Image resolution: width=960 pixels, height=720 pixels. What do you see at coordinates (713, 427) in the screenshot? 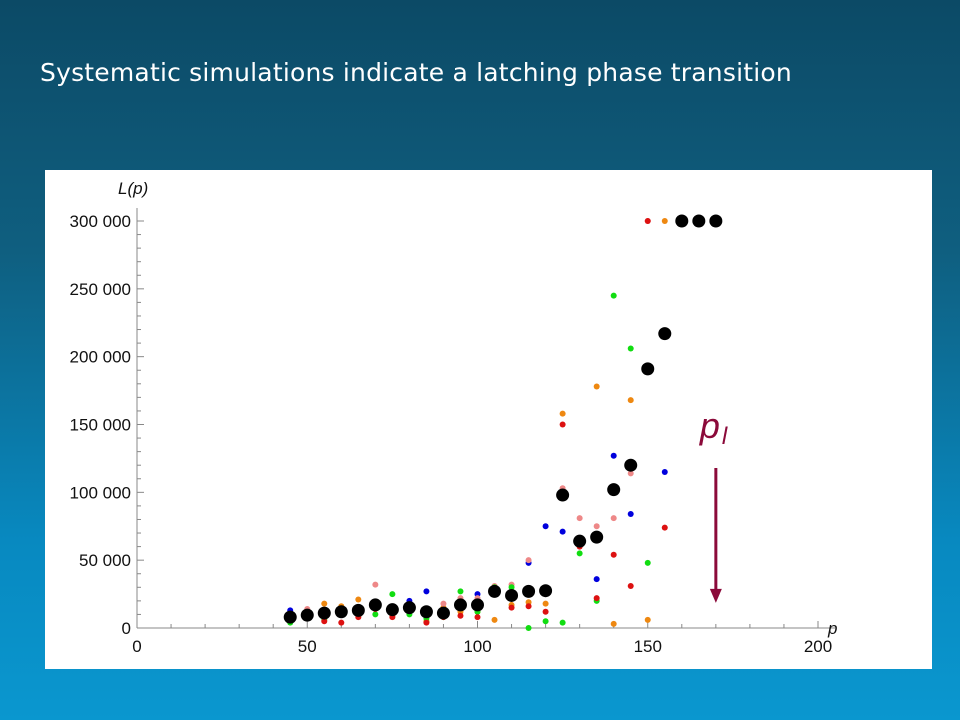
I see `threshold-annotation-label: pl` at bounding box center [713, 427].